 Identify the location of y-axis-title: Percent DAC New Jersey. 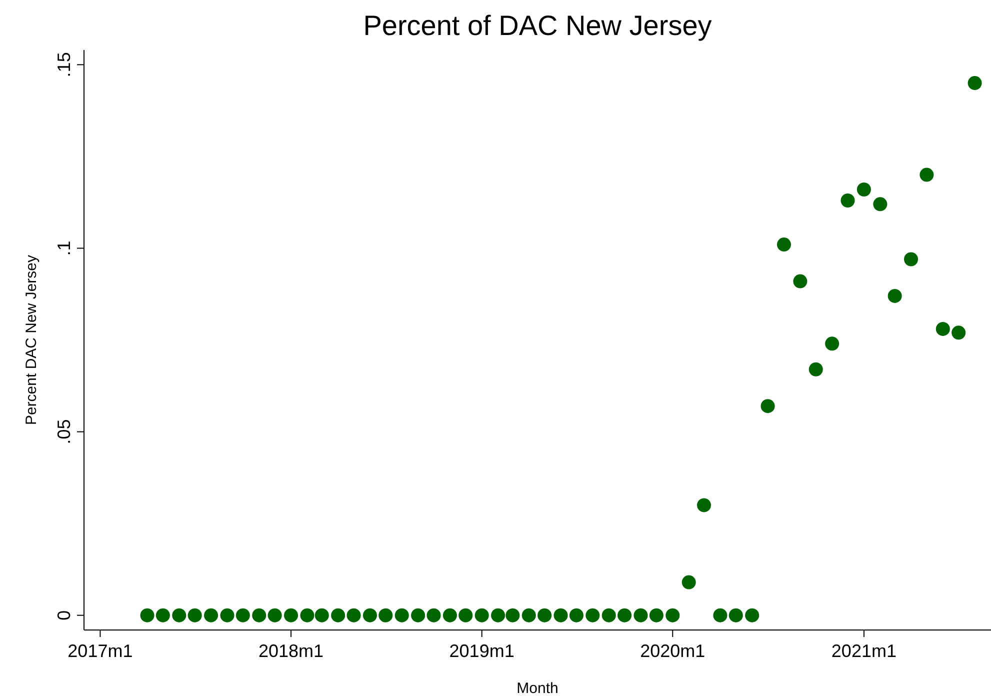
(31, 340).